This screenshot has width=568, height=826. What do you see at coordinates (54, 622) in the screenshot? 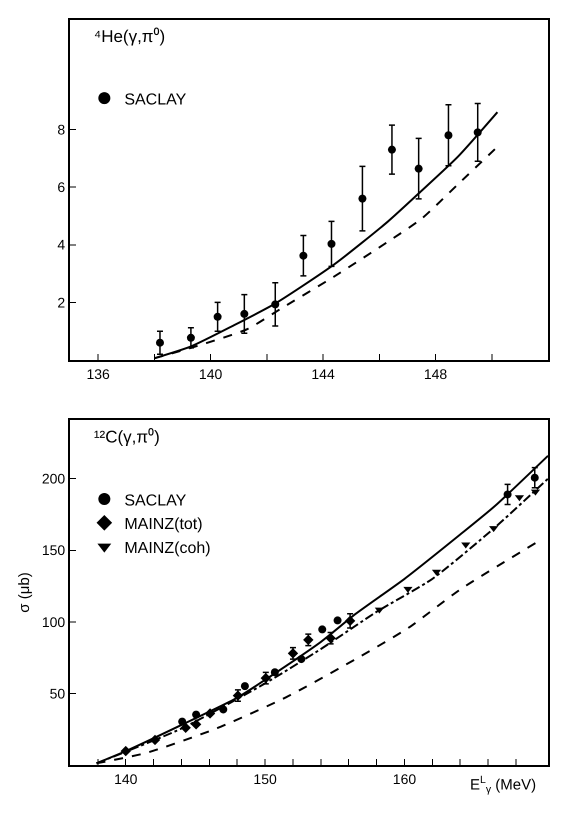
I see `y-tick-label: 100` at bounding box center [54, 622].